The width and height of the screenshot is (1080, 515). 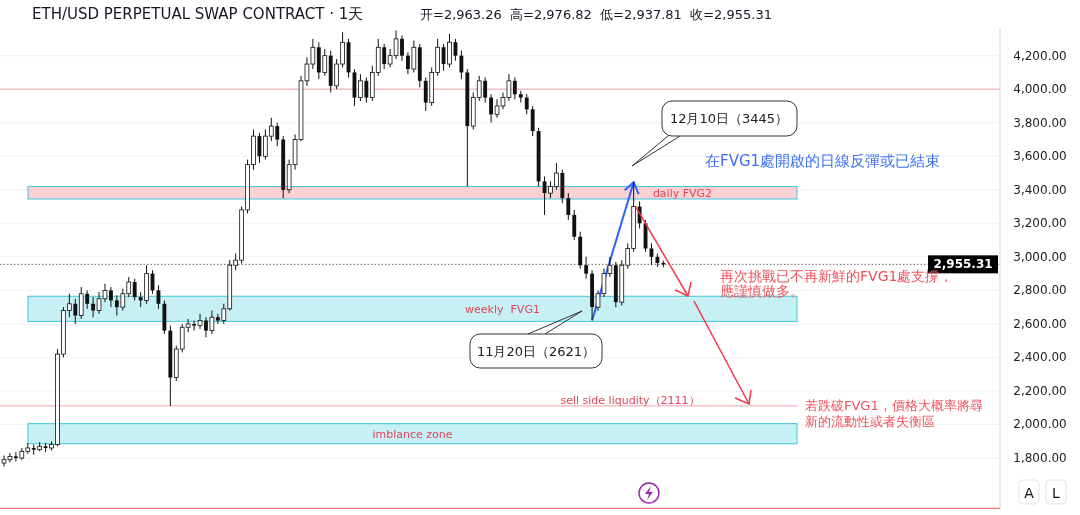 I want to click on band-label: imblance zone, so click(x=412, y=434).